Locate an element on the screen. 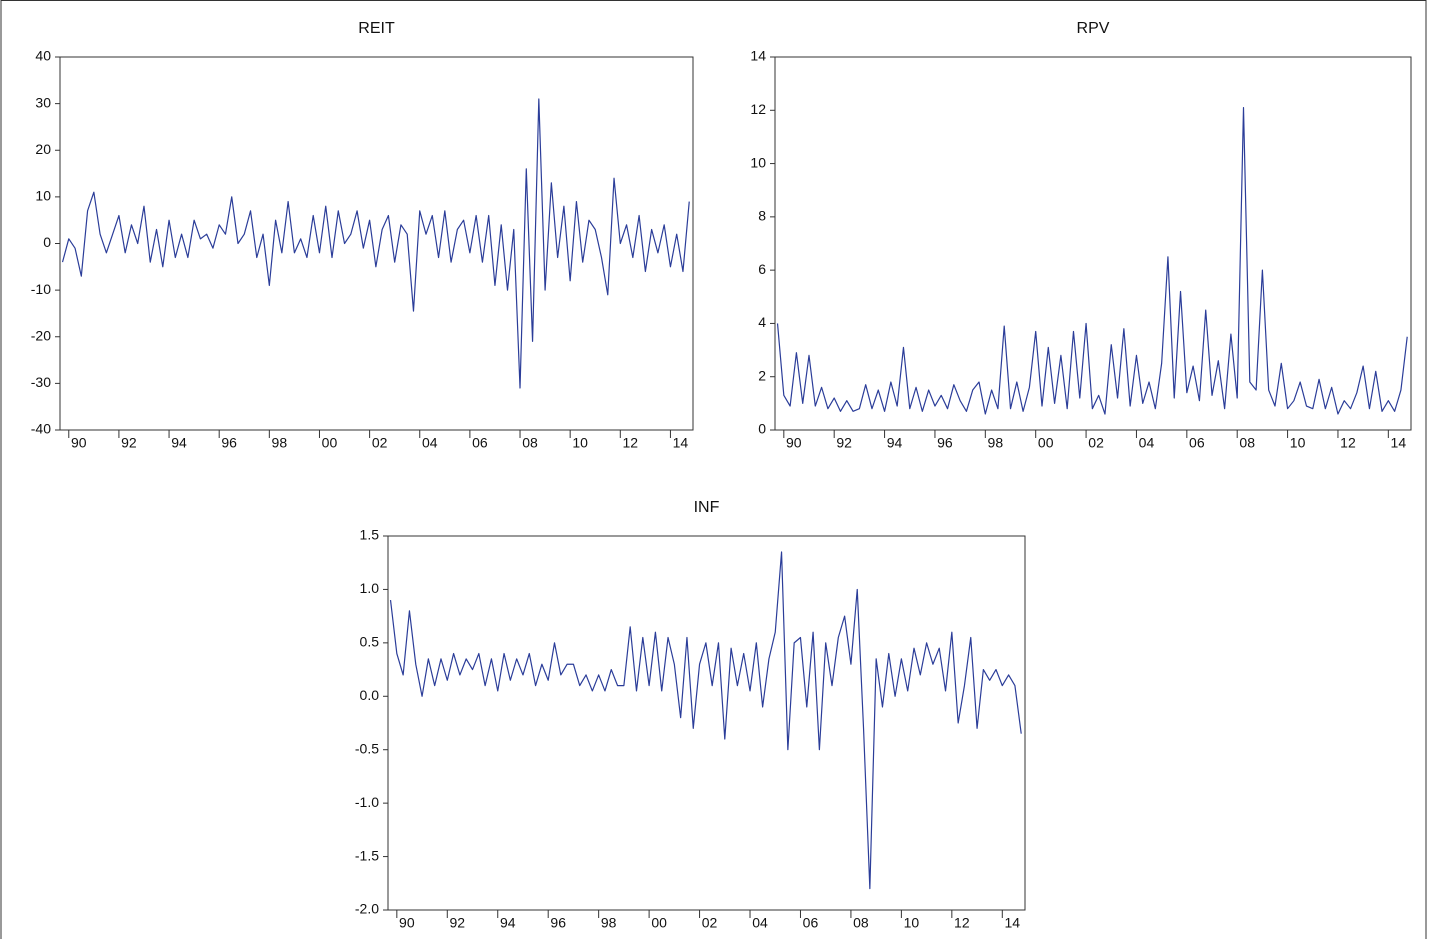 The height and width of the screenshot is (939, 1429). chart-title: INF is located at coordinates (707, 507).